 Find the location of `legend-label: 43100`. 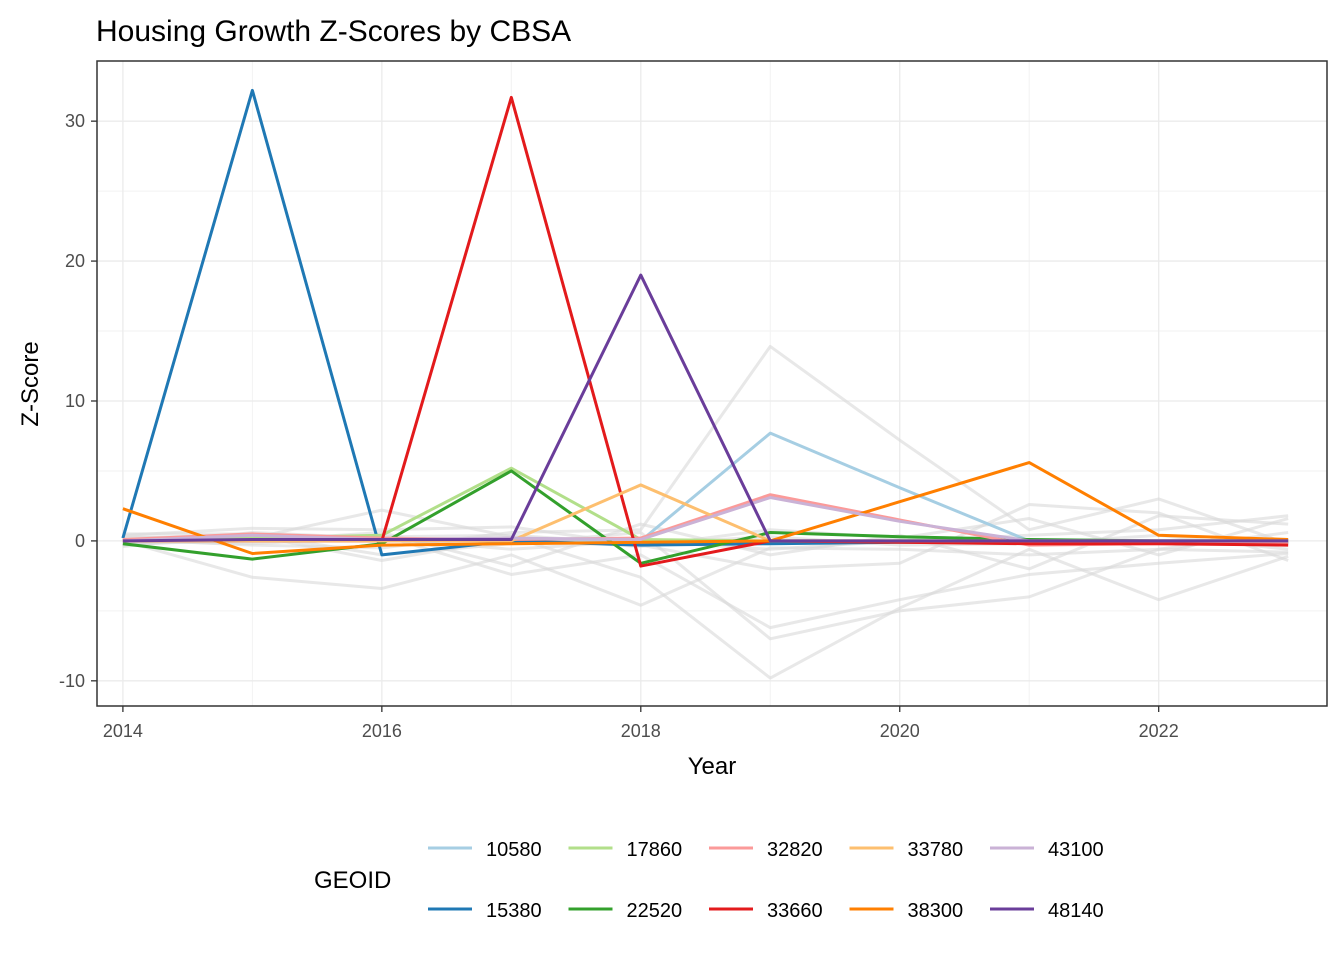

legend-label: 43100 is located at coordinates (1076, 850).